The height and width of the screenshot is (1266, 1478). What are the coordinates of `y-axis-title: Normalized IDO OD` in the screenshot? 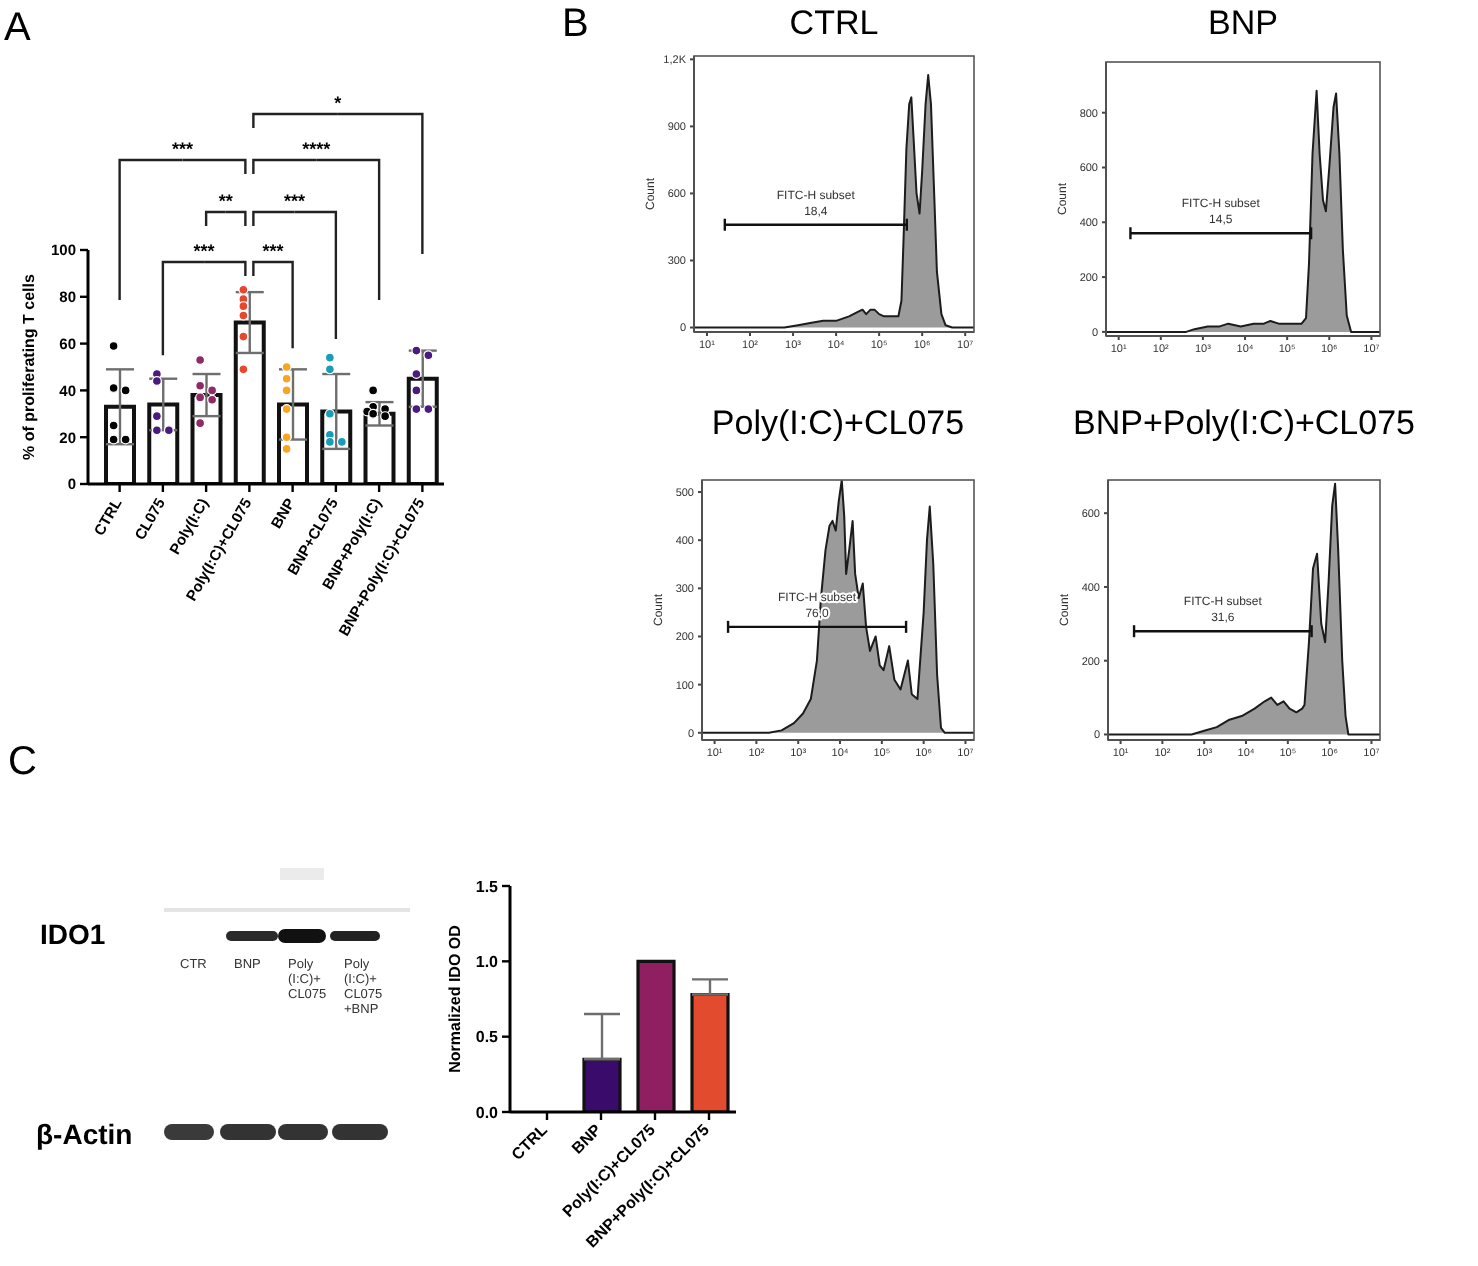 It's located at (455, 998).